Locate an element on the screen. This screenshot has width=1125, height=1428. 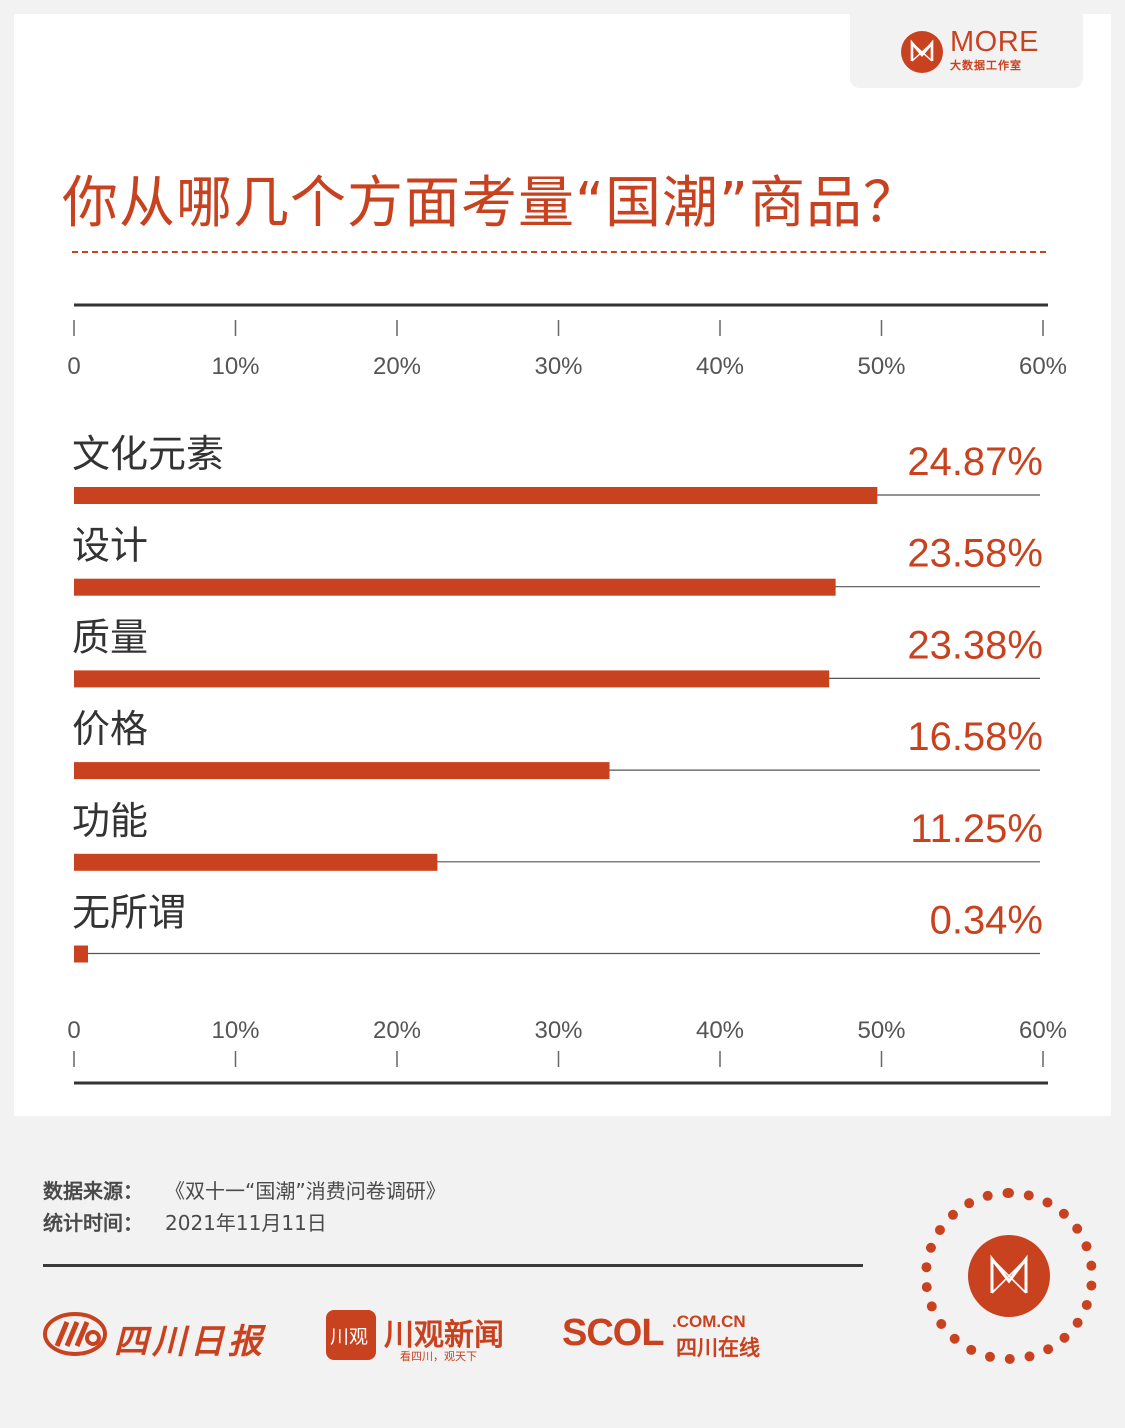
title-divider is located at coordinates (559, 252).